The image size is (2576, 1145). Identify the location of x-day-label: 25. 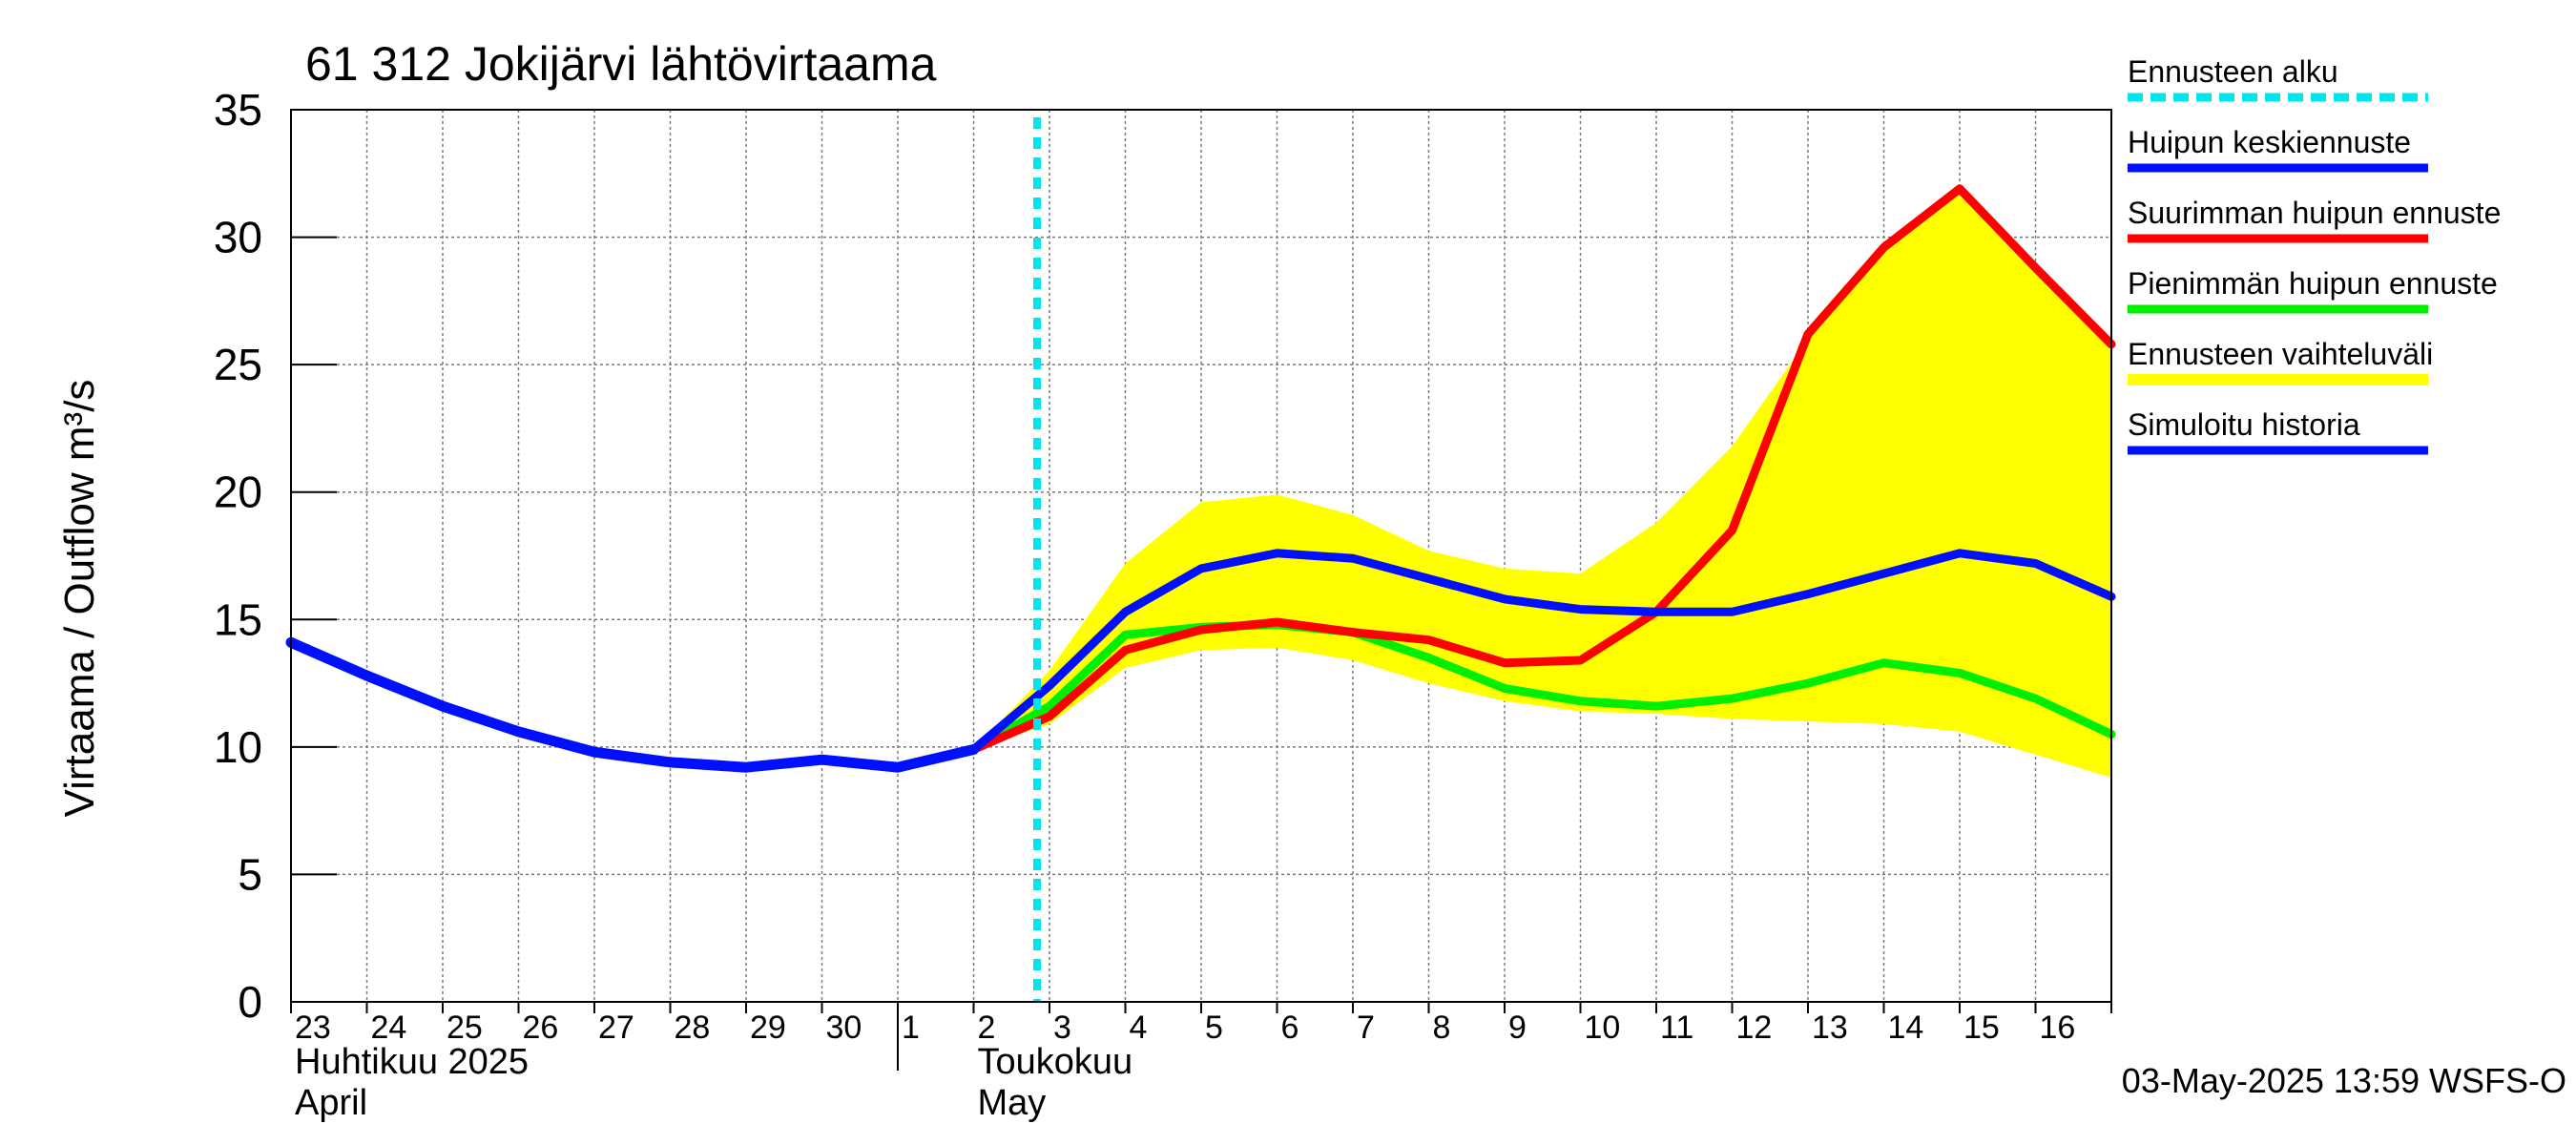
(465, 1028).